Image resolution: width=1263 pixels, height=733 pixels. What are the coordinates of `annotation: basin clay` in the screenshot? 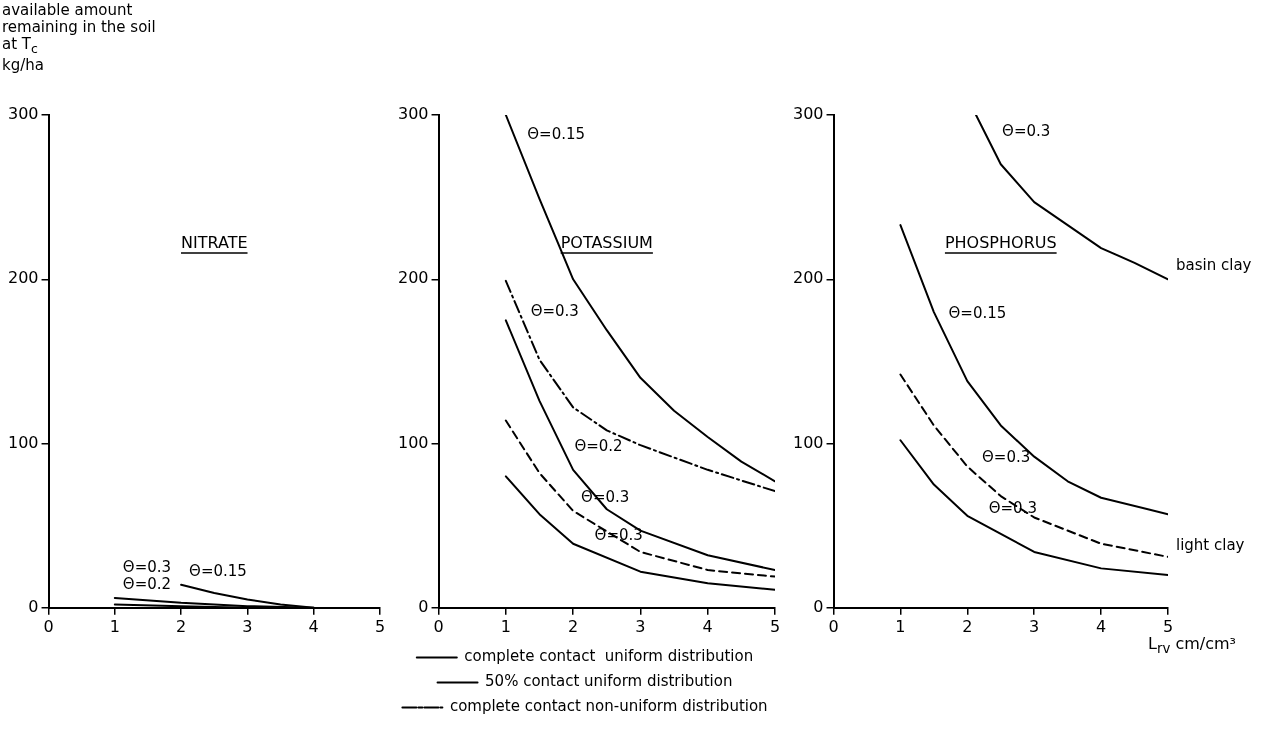 It's located at (1214, 265).